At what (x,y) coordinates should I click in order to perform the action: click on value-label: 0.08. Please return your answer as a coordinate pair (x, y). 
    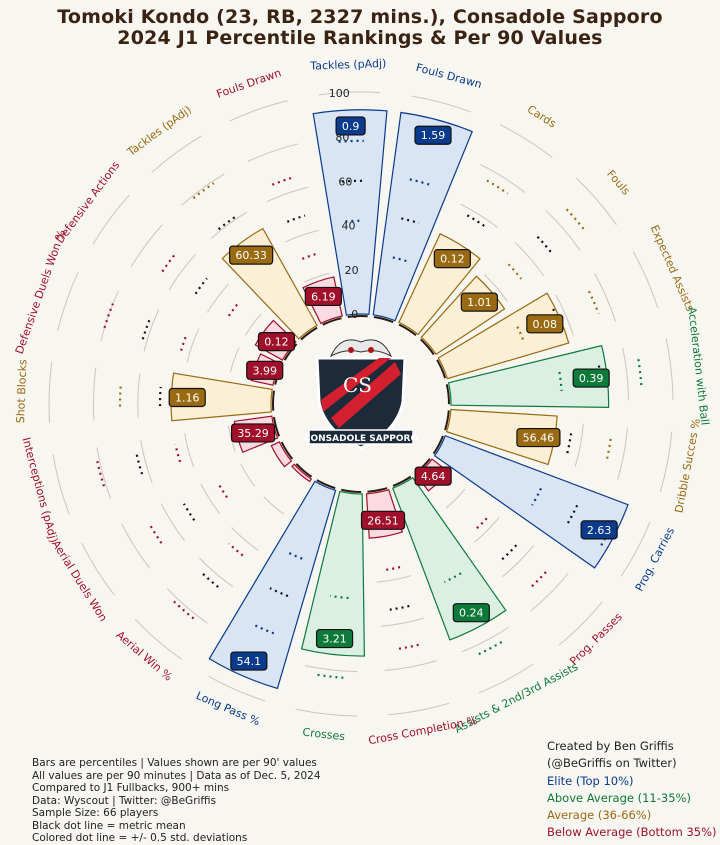
    Looking at the image, I should click on (545, 324).